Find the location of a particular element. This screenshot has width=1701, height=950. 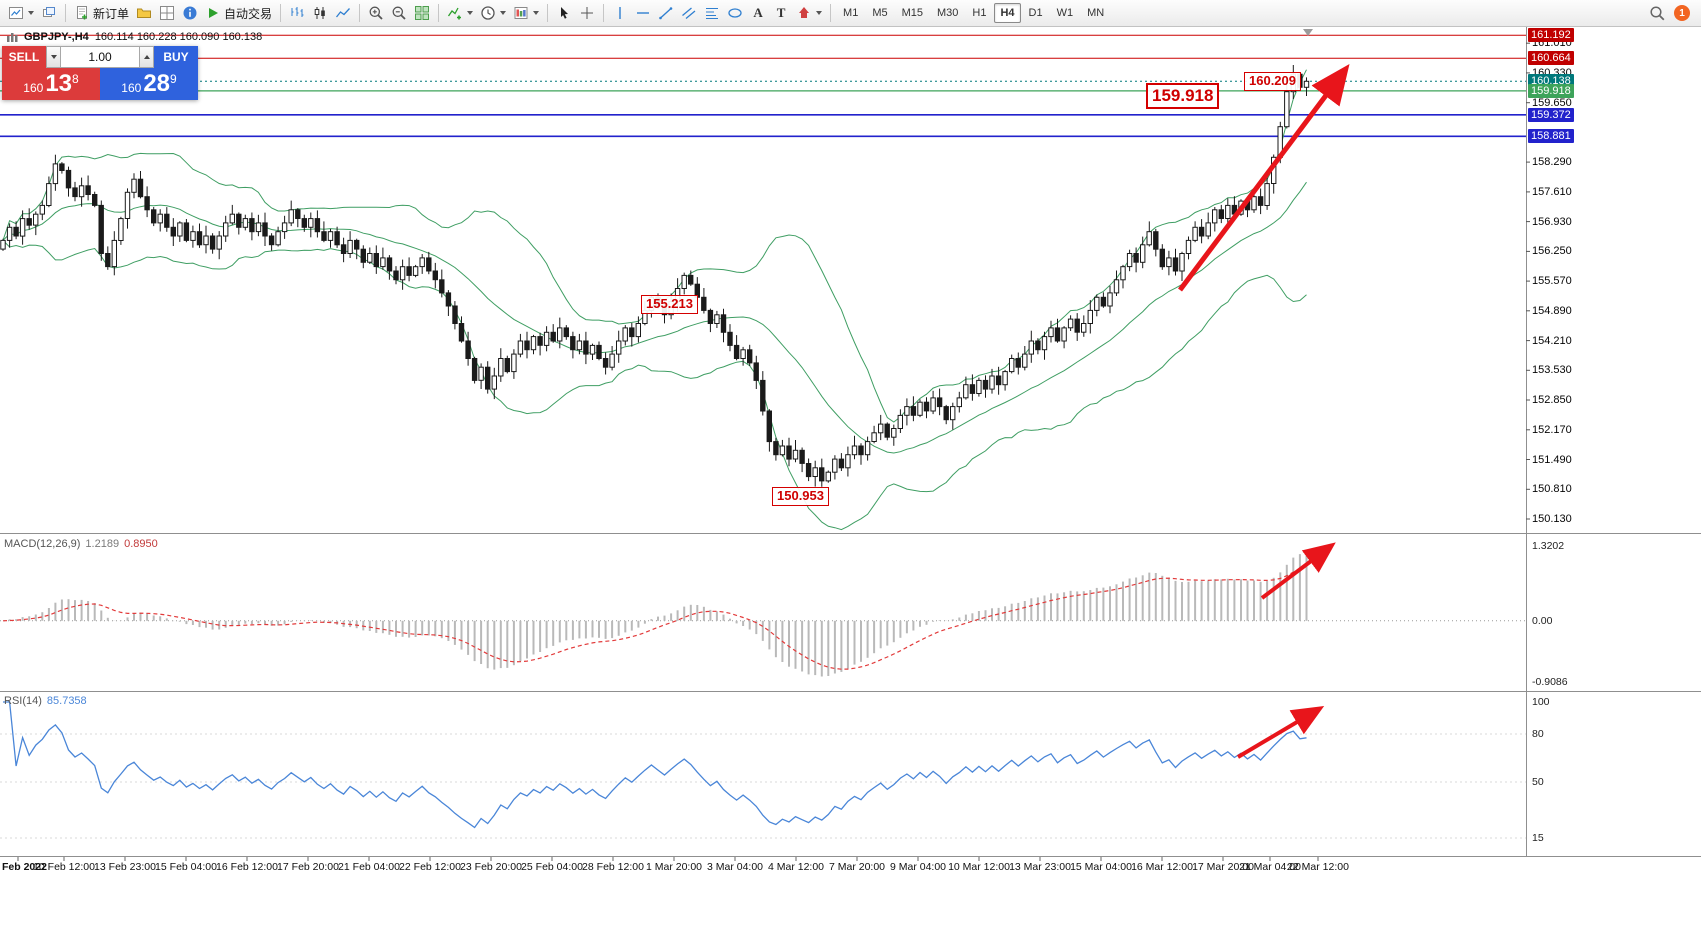

tile-windows-icon is located at coordinates (422, 13).